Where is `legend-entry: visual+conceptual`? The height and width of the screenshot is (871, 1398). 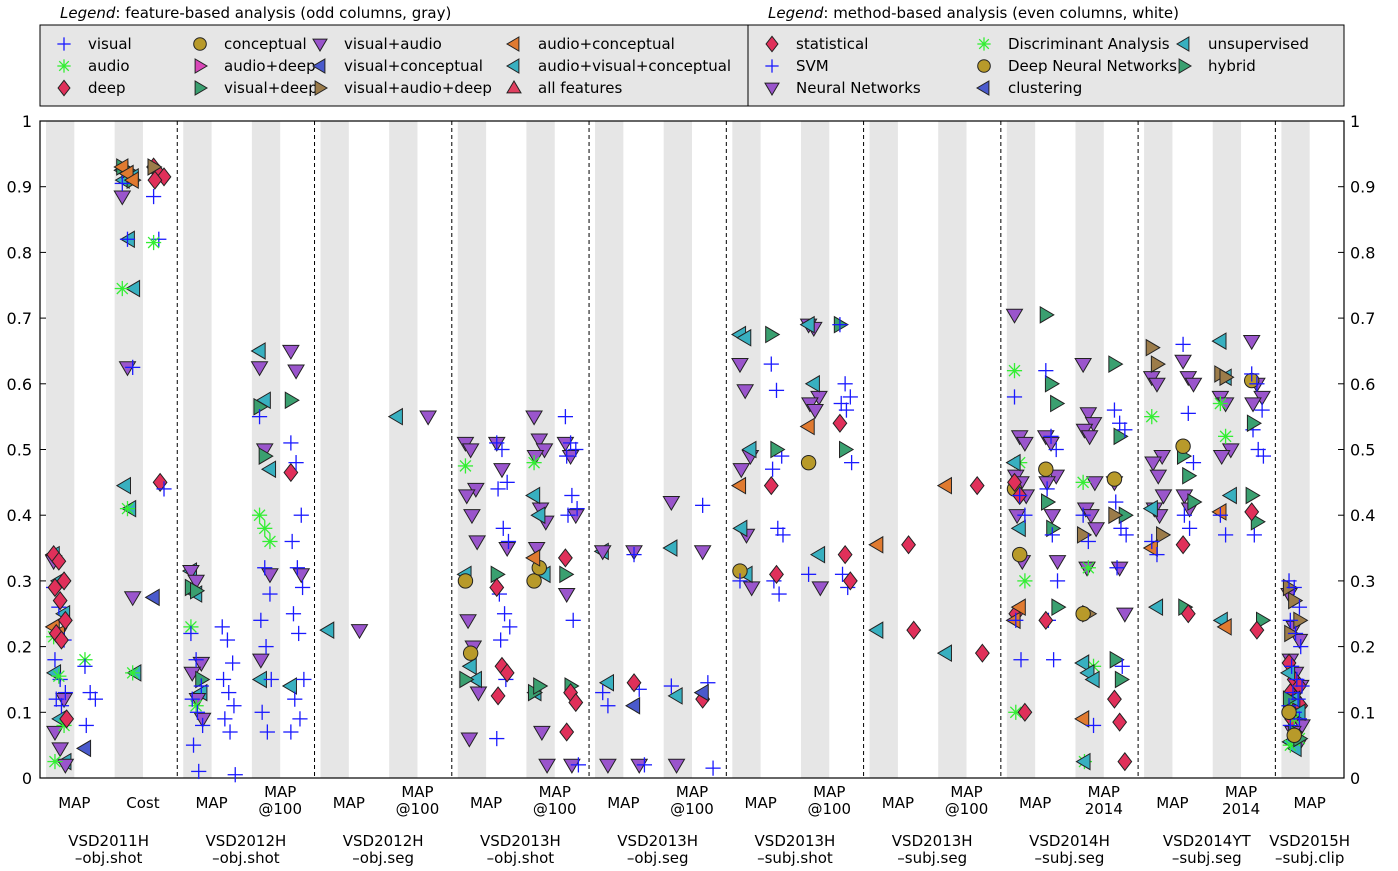 legend-entry: visual+conceptual is located at coordinates (413, 66).